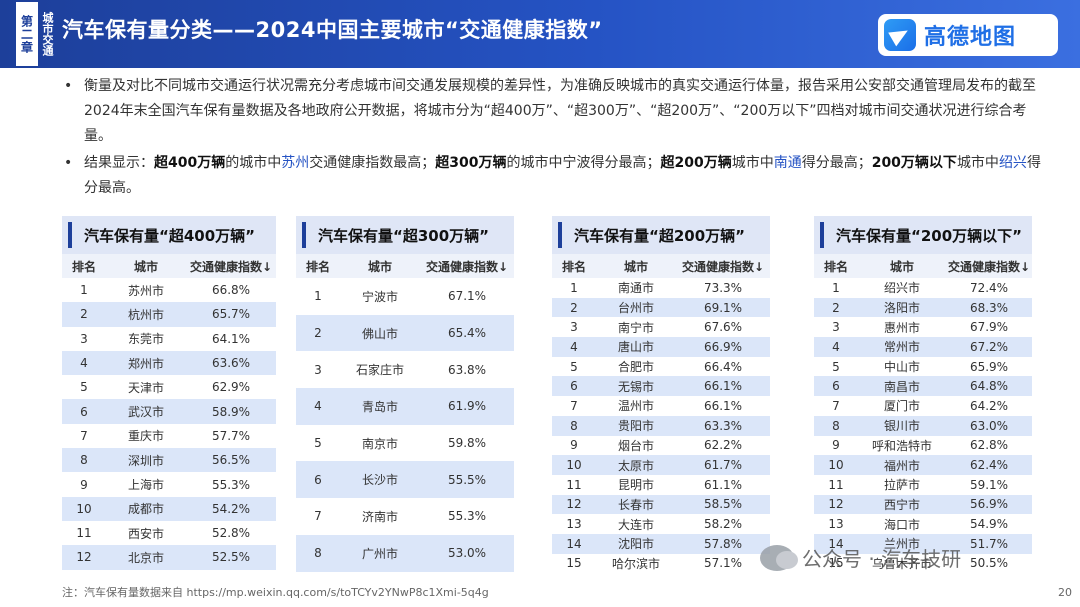  I want to click on cell-city: 苏州市, so click(145, 290).